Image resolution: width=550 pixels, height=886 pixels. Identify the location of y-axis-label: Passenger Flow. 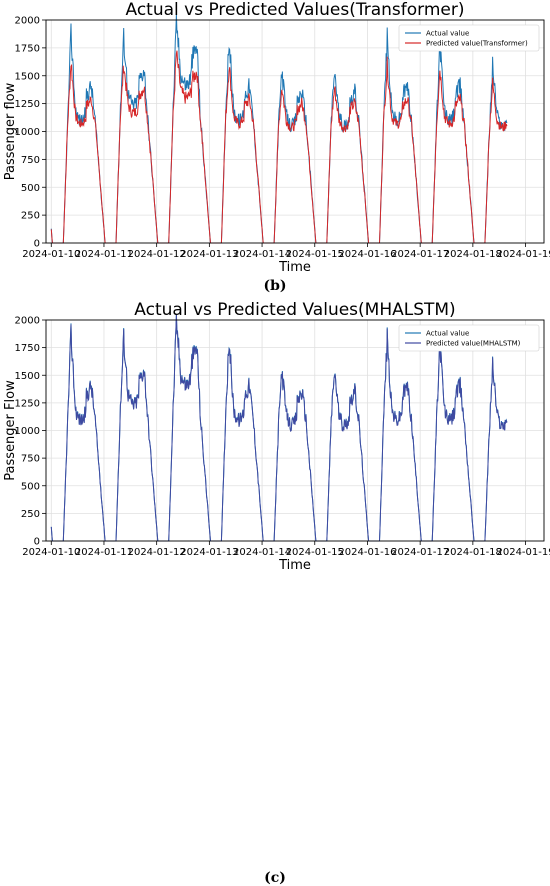
(10, 430).